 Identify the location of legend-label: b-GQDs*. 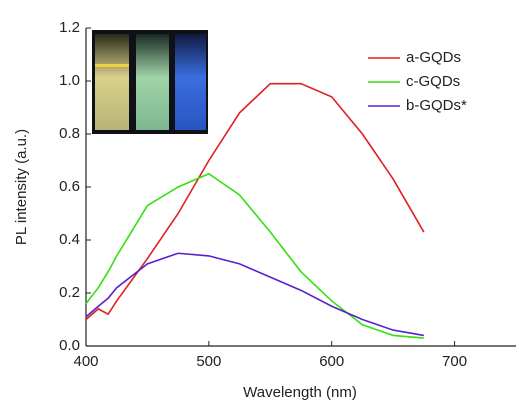
(436, 105).